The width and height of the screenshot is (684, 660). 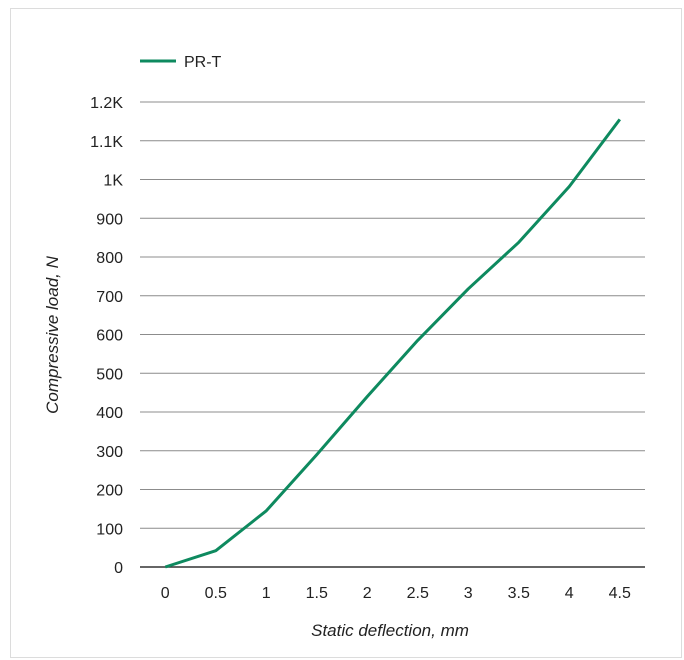 I want to click on y-tick-label: 1.2K, so click(x=106, y=103).